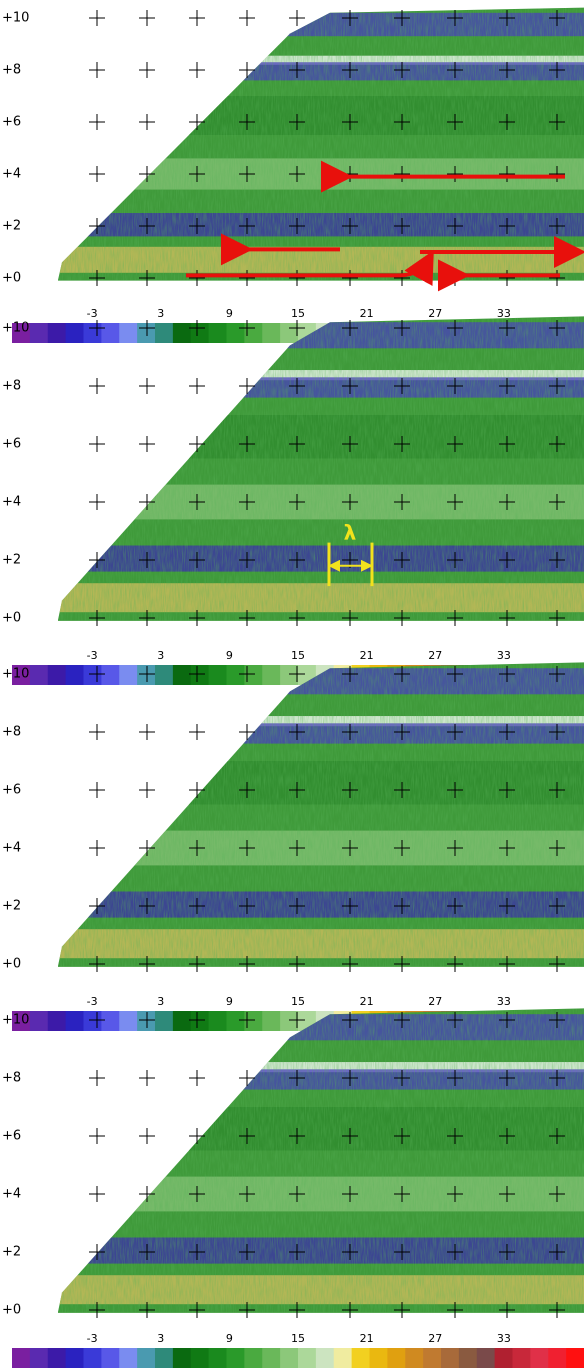  Describe the element at coordinates (310, 268) in the screenshot. I see `arrow` at that location.